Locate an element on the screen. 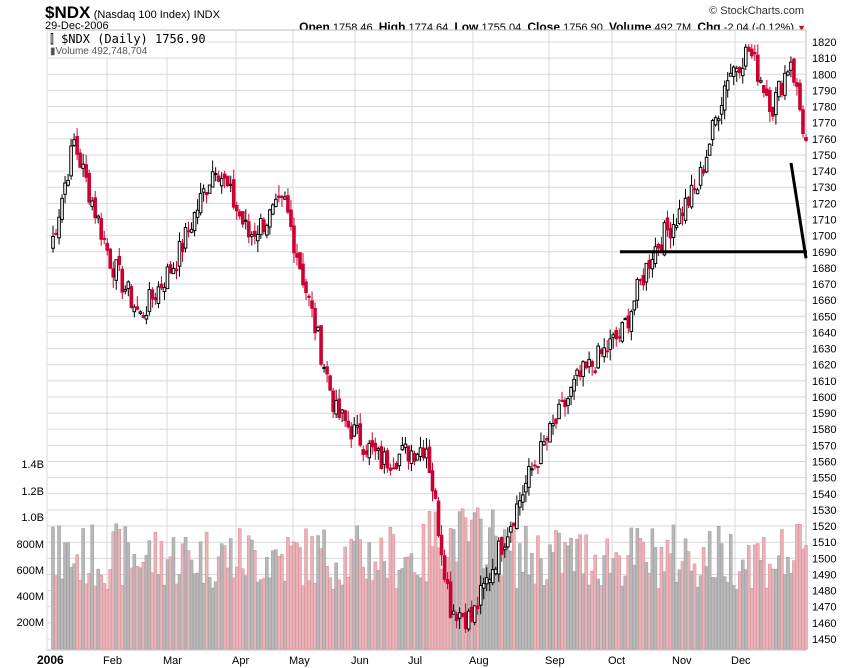 This screenshot has width=850, height=668. svg-text: 1630 is located at coordinates (824, 350).